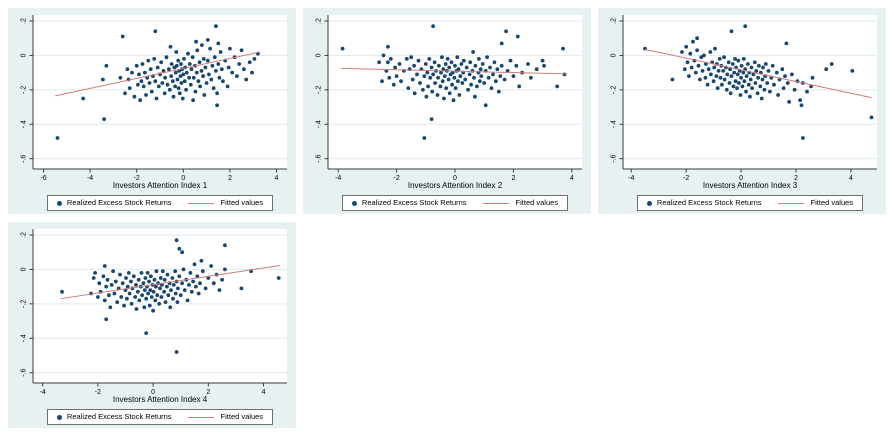  Describe the element at coordinates (455, 185) in the screenshot. I see `x-axis-title-2: Investors Attention Index 2` at that location.